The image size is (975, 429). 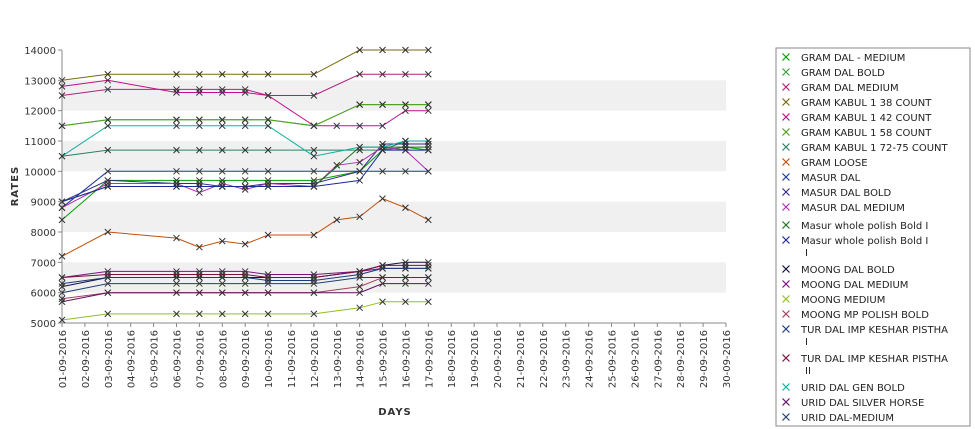 I want to click on x-tick-label: 05-09-2016, so click(x=155, y=359).